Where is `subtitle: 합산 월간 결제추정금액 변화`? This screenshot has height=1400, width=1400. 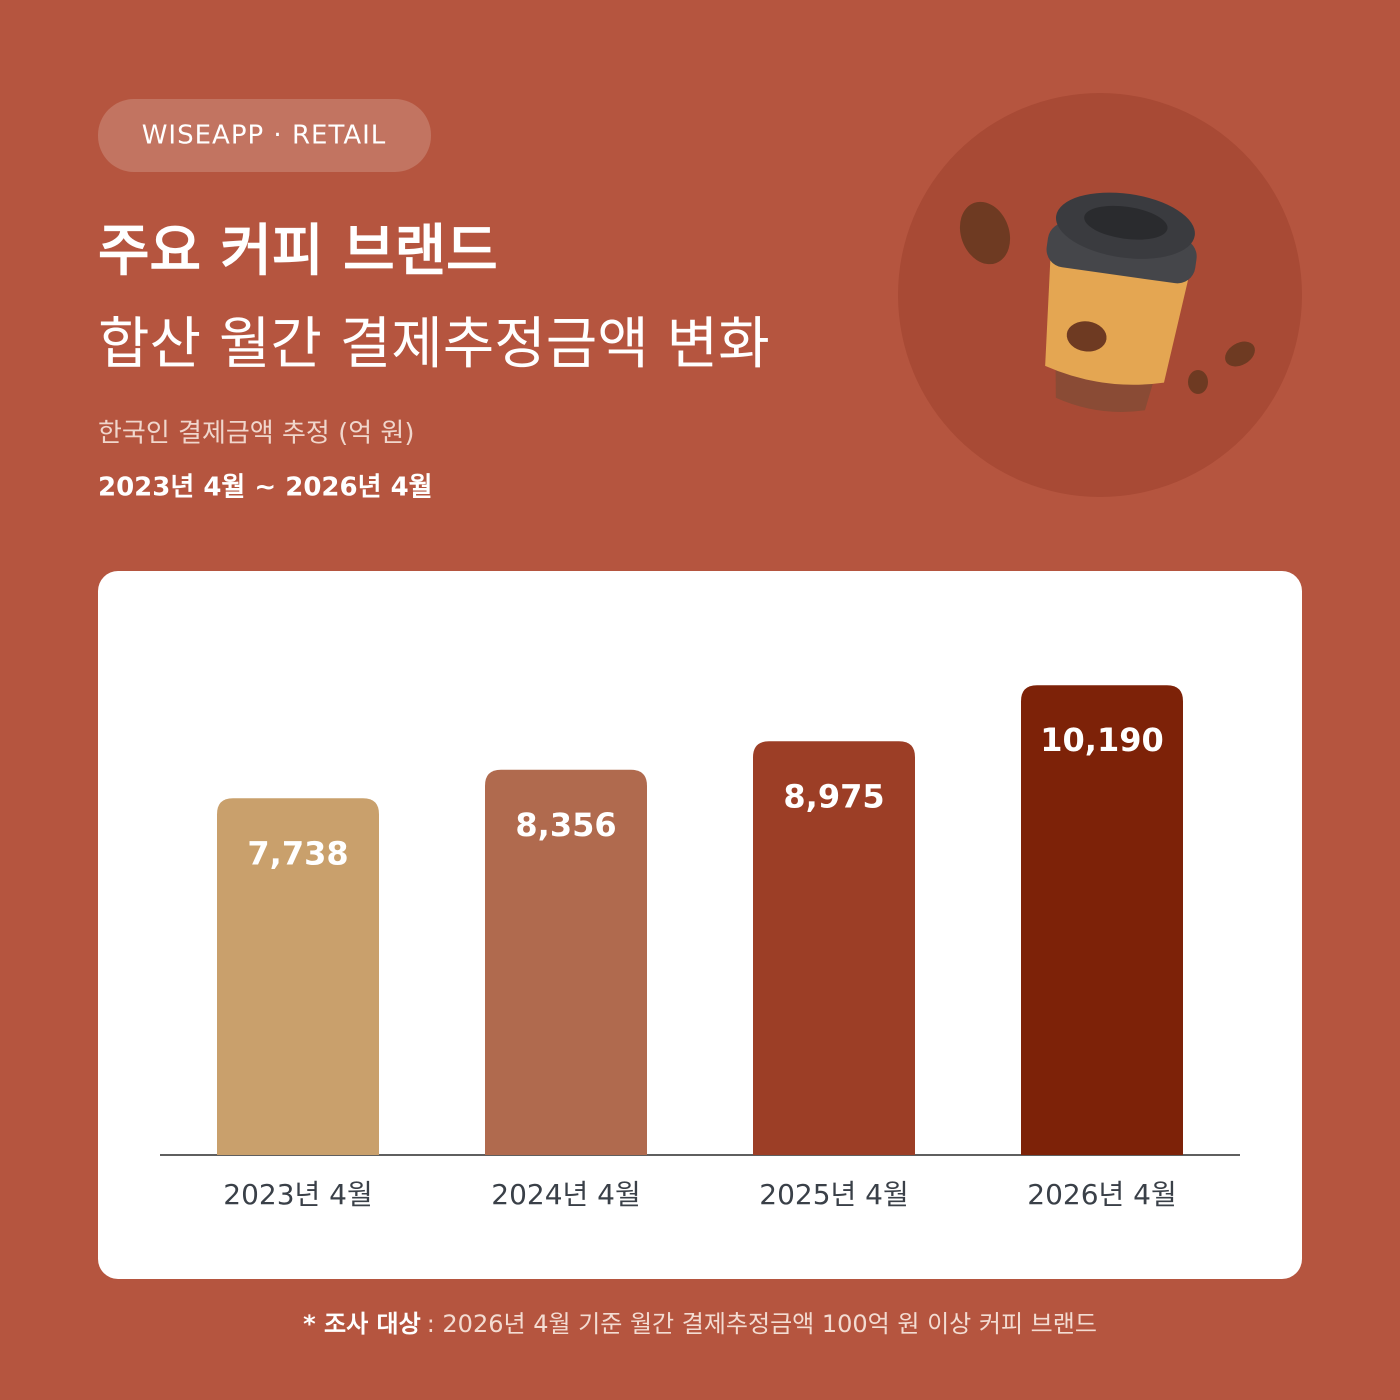 subtitle: 합산 월간 결제추정금액 변화 is located at coordinates (434, 344).